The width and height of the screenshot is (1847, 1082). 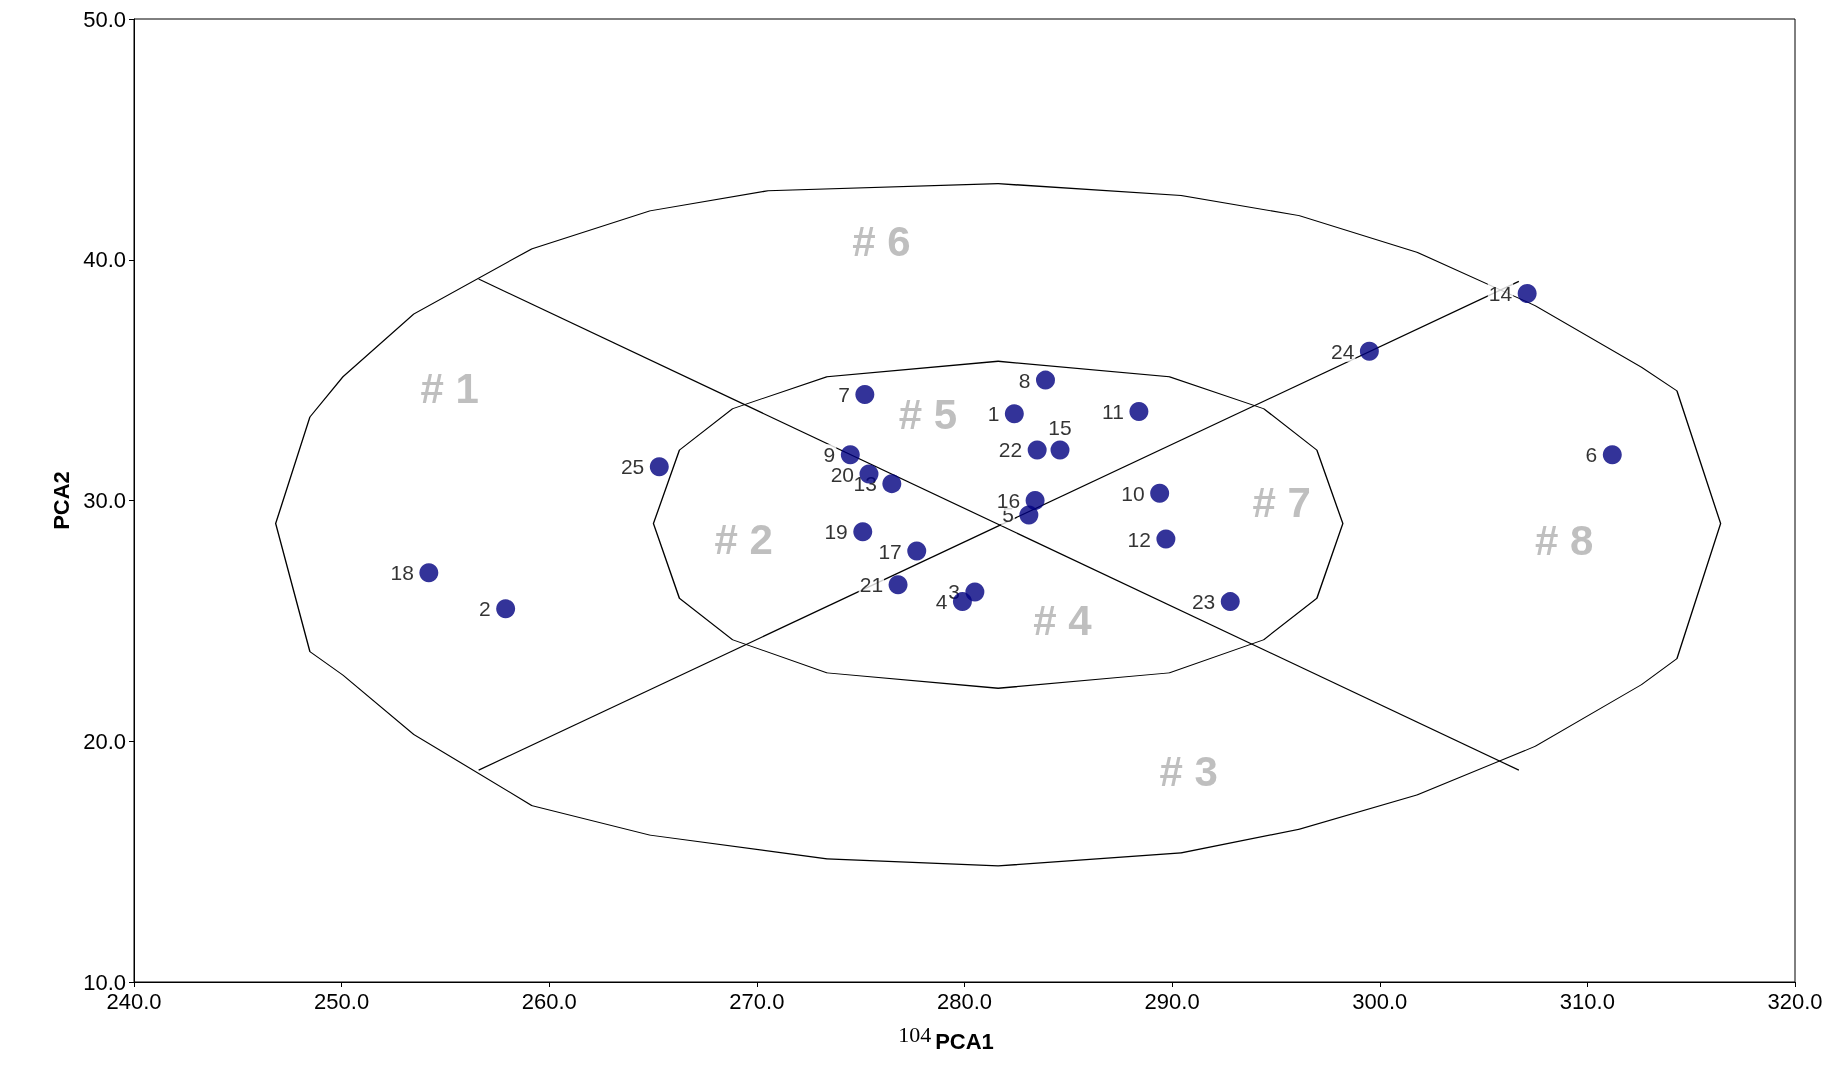 I want to click on x-tick-label: 310.0, so click(x=1587, y=1001).